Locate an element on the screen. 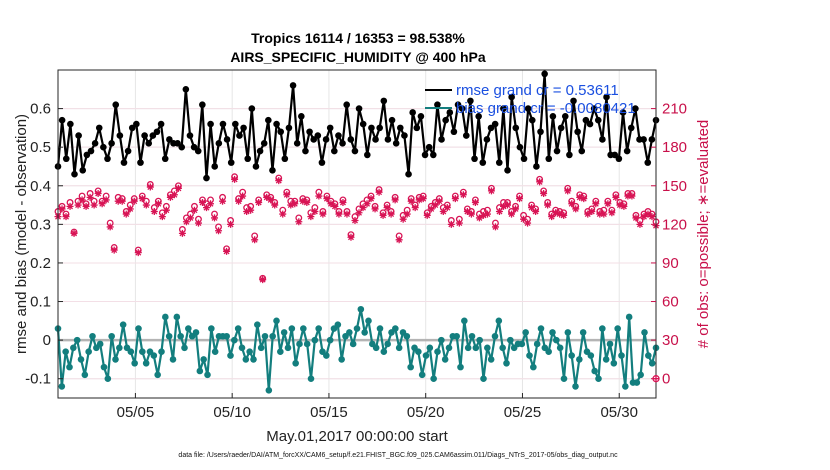 This screenshot has height=470, width=830. x-tick-label: 05/05 is located at coordinates (136, 412).